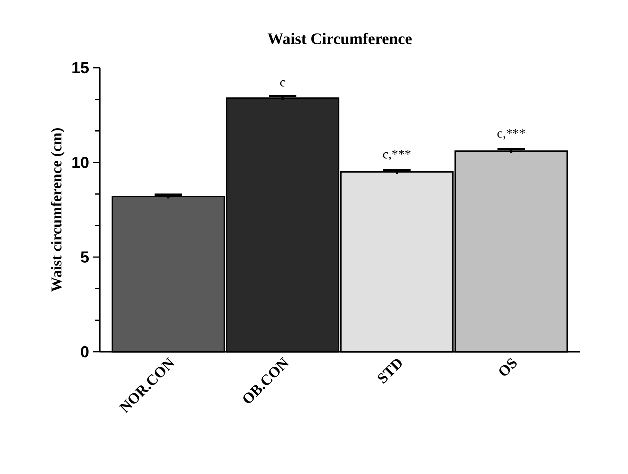 Image resolution: width=628 pixels, height=474 pixels. I want to click on y-tick-label: 15, so click(81, 68).